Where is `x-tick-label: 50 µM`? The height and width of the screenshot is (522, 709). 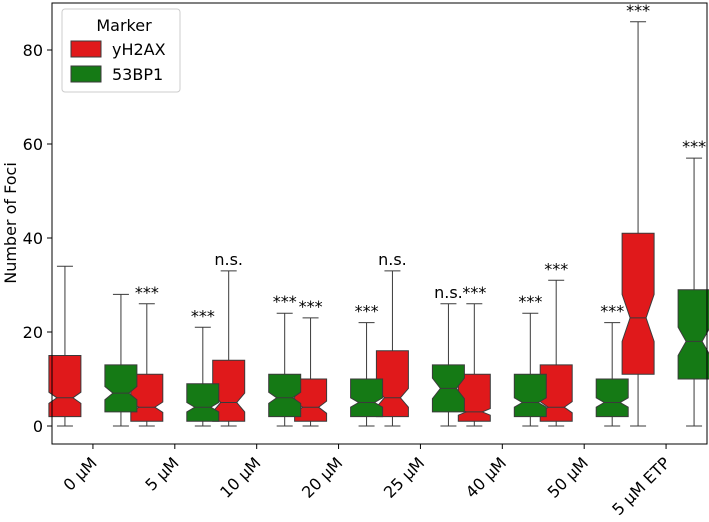
x-tick-label: 50 µM is located at coordinates (568, 477).